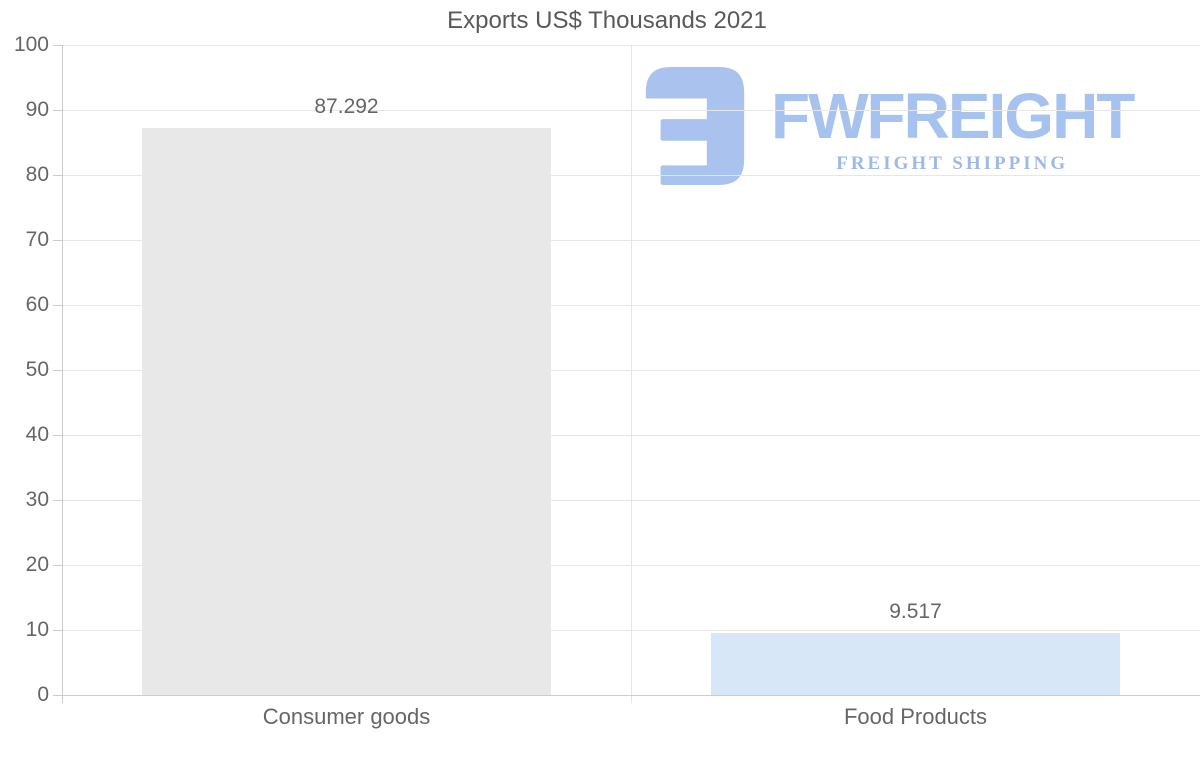 This screenshot has height=763, width=1200. What do you see at coordinates (37, 369) in the screenshot?
I see `y-tick-label-50: 50` at bounding box center [37, 369].